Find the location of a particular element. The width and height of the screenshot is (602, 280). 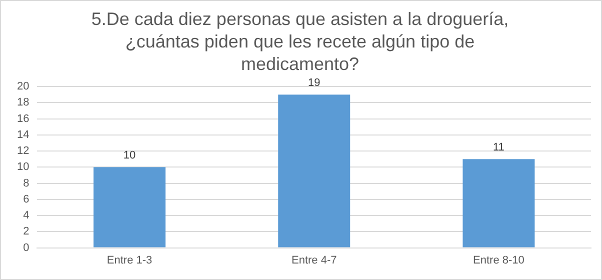

x-tick-label: Entre 8-10 is located at coordinates (498, 260).